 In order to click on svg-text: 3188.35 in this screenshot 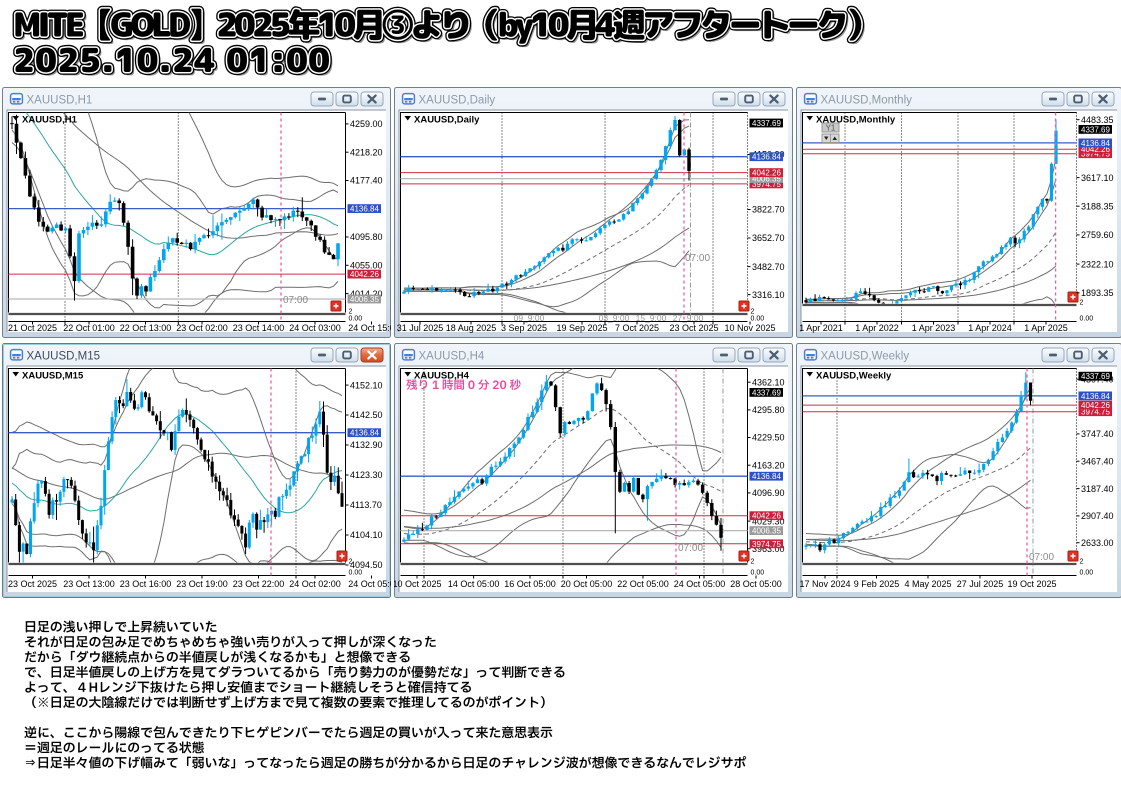, I will do `click(1097, 206)`.